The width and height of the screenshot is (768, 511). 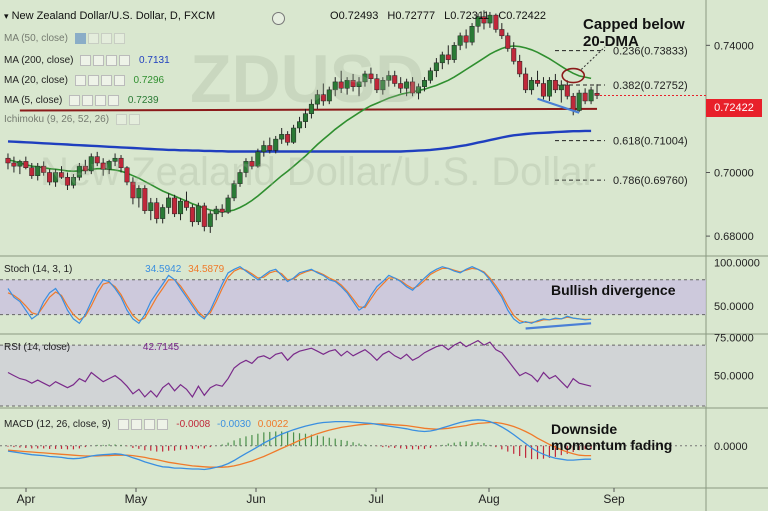 I want to click on ma20-value: 0.7296, so click(x=149, y=80).